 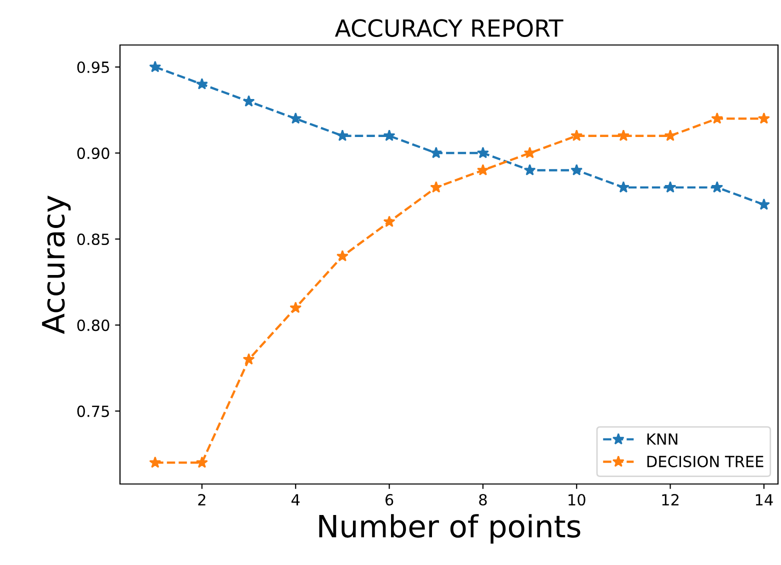 What do you see at coordinates (670, 500) in the screenshot?
I see `x-tick-label: 12` at bounding box center [670, 500].